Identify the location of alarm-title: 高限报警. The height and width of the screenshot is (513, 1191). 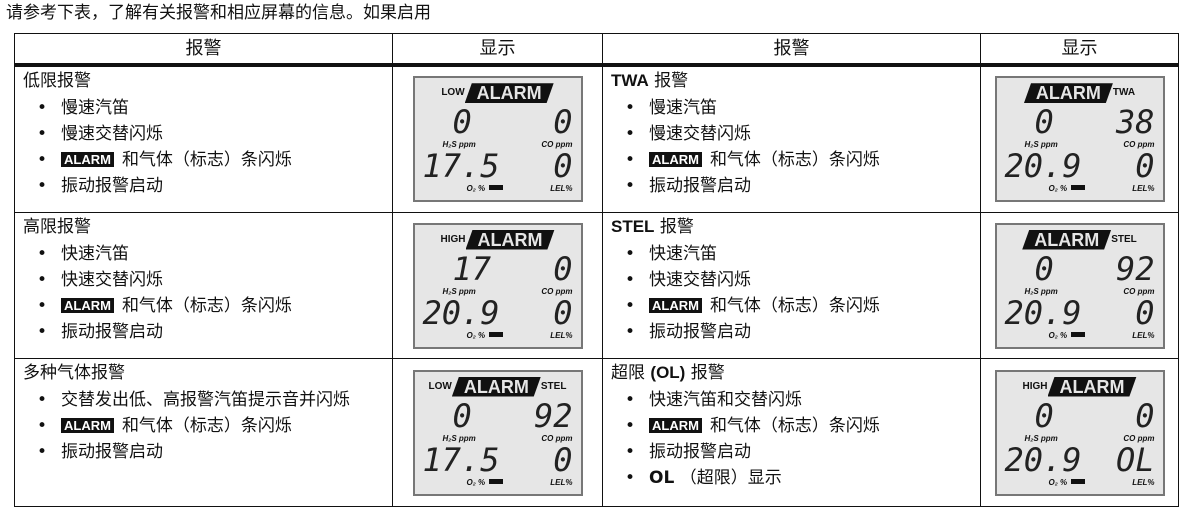
(203, 227).